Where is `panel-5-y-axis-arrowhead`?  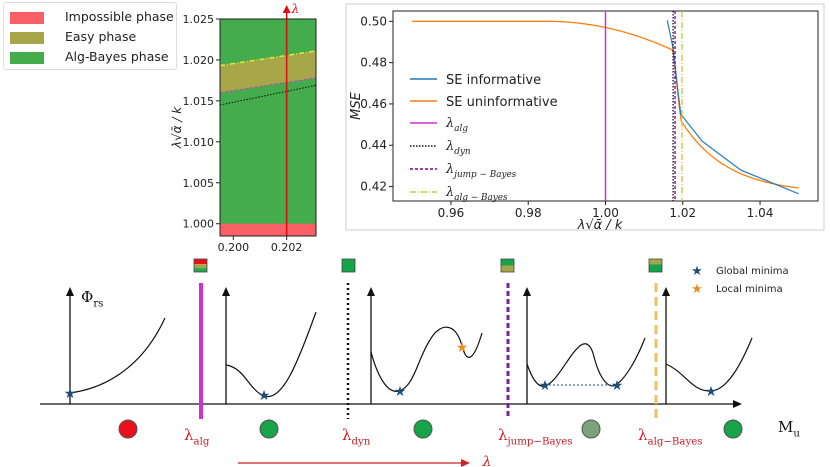 panel-5-y-axis-arrowhead is located at coordinates (666, 291).